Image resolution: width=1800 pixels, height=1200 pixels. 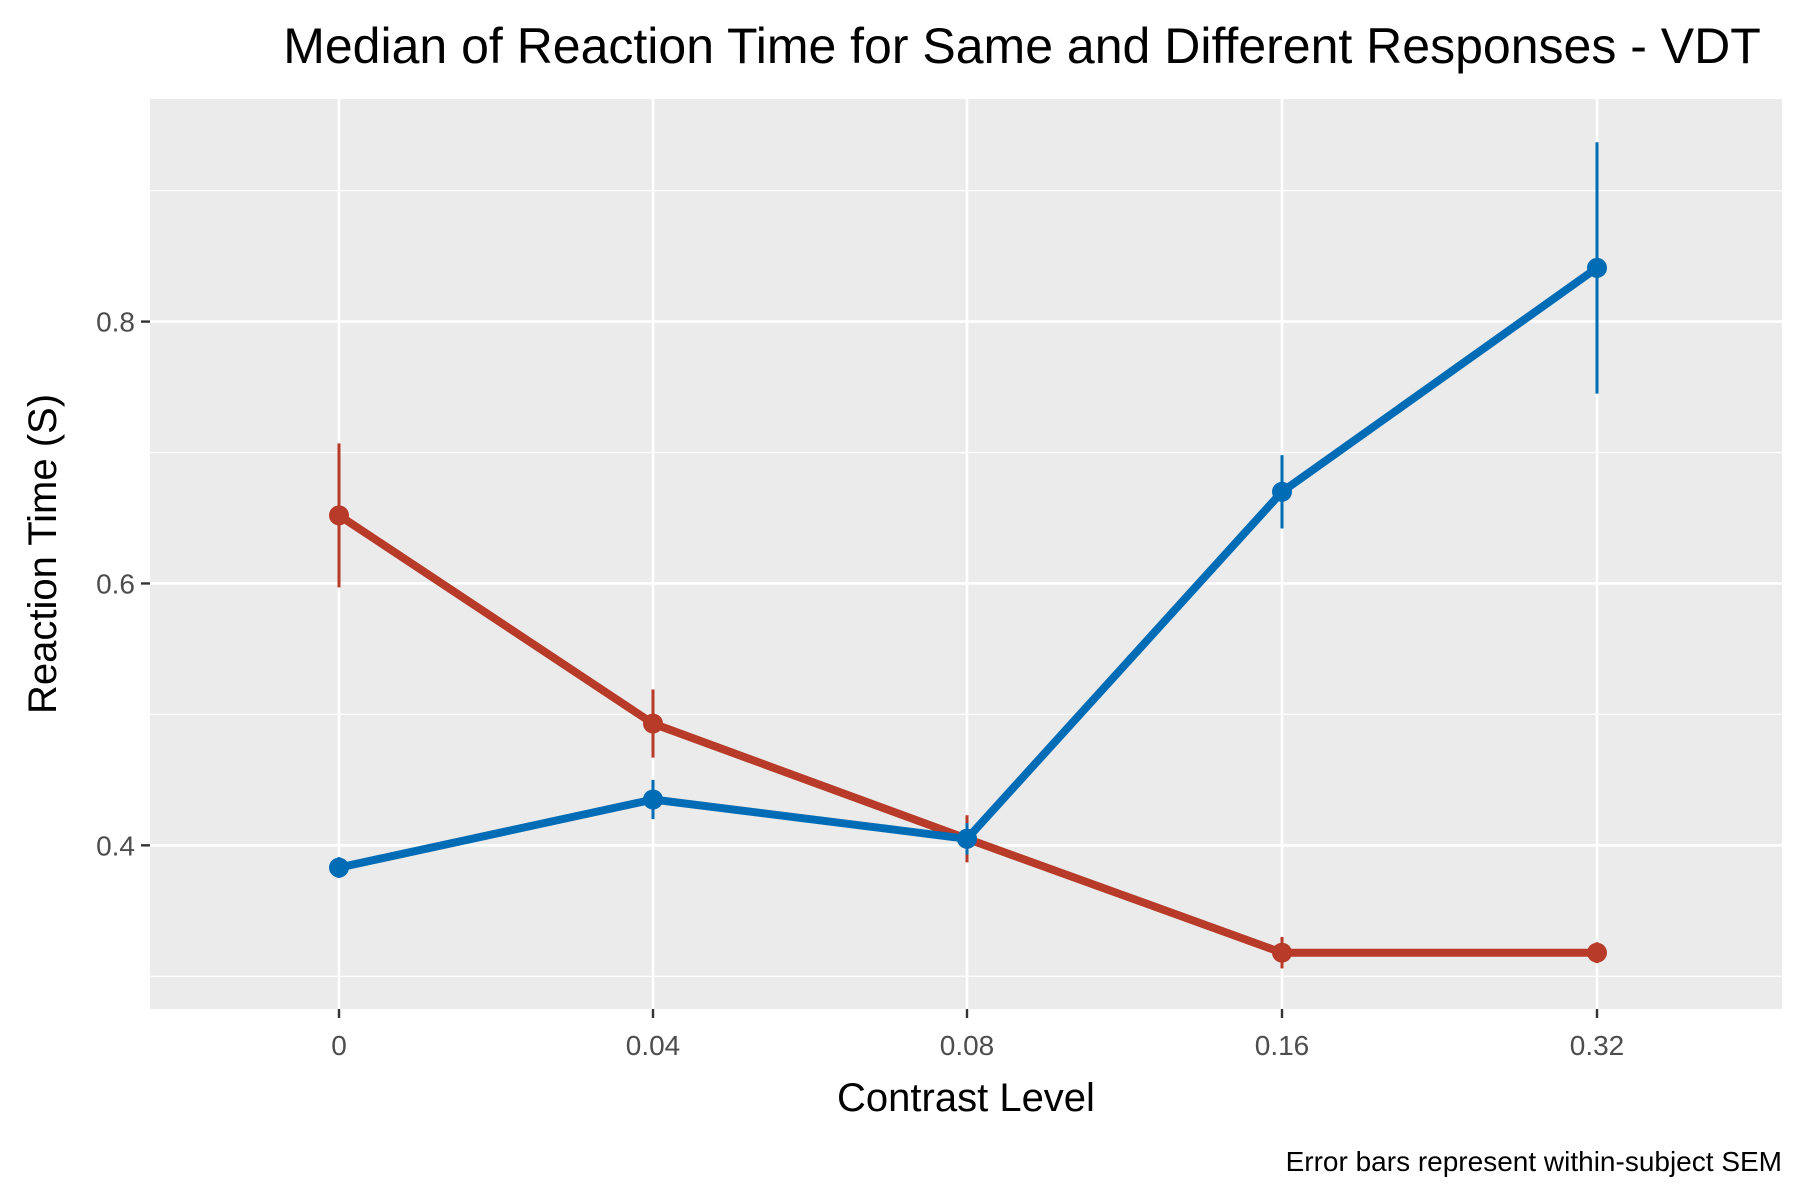 I want to click on x-tick-label: 0.16, so click(x=1282, y=1045).